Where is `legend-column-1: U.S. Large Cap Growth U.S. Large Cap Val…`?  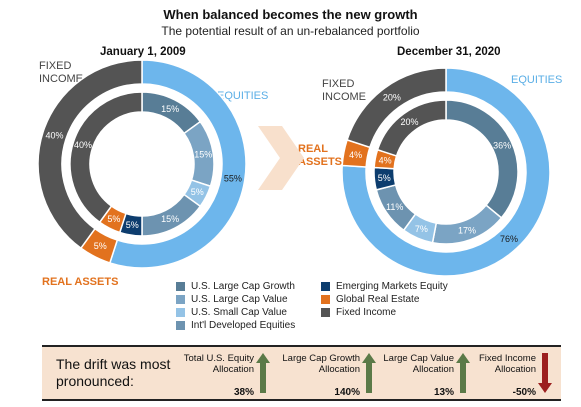
legend-column-1: U.S. Large Cap Growth U.S. Large Cap Val… is located at coordinates (235, 306).